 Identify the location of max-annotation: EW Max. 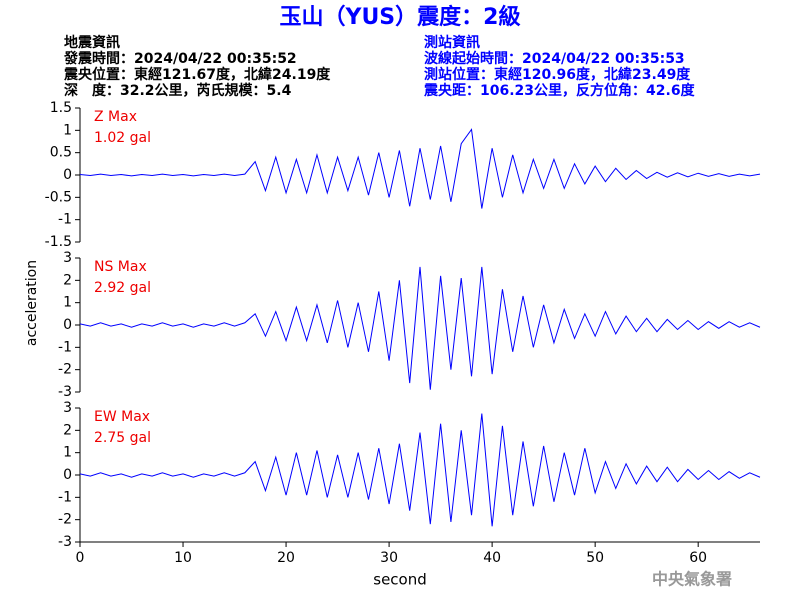
(122, 417).